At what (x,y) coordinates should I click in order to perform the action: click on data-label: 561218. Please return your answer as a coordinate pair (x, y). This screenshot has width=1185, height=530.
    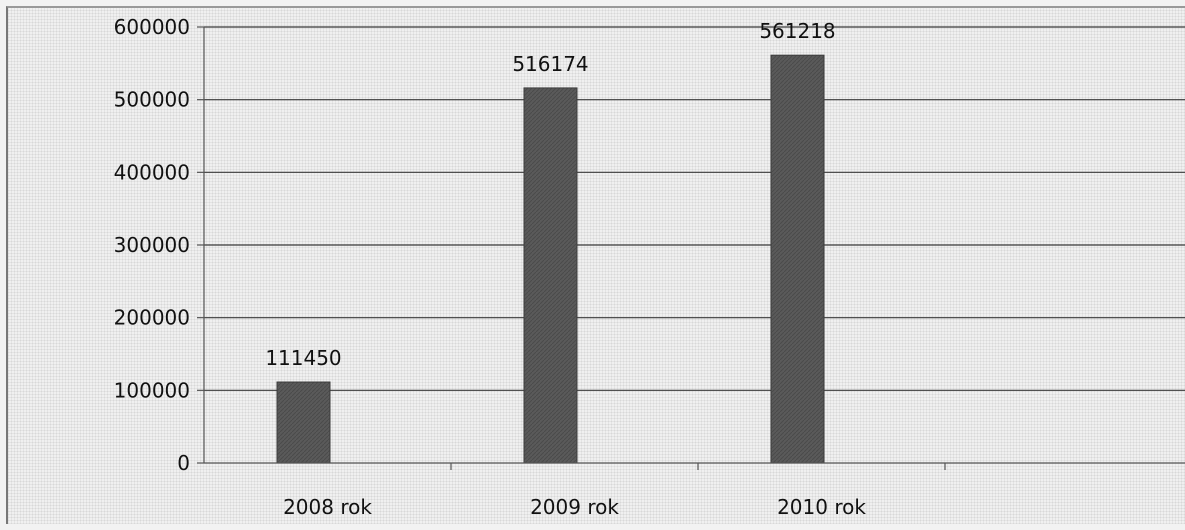
    Looking at the image, I should click on (797, 31).